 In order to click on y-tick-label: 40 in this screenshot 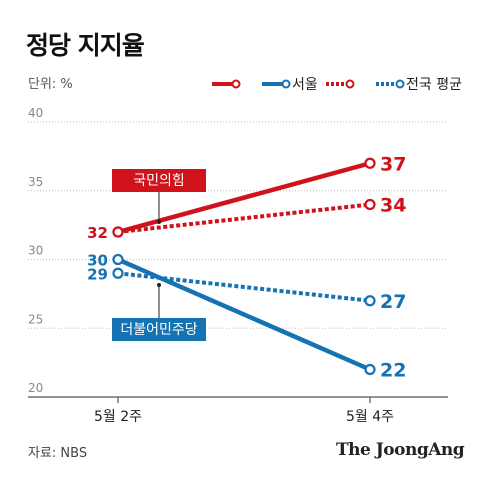, I will do `click(35, 113)`.